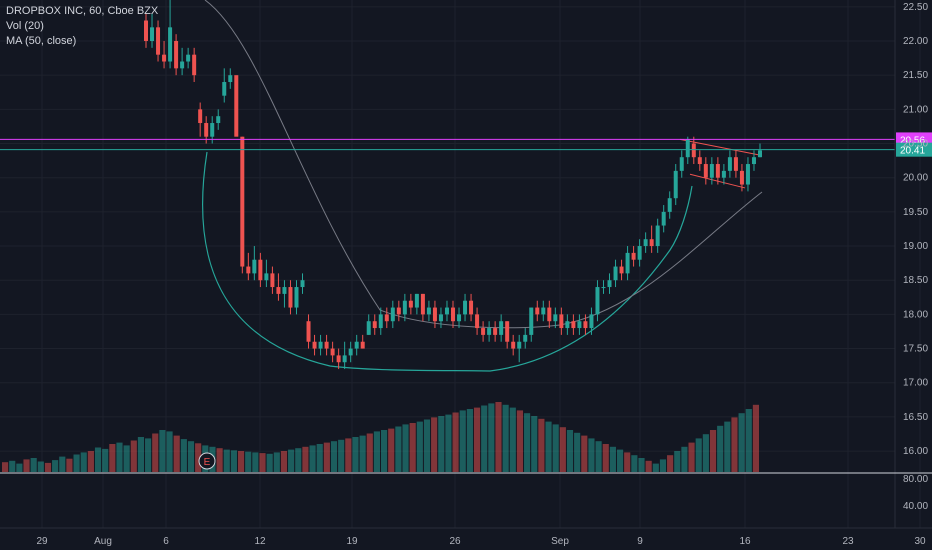  Describe the element at coordinates (915, 451) in the screenshot. I see `price-tick-label: 16.00` at that location.